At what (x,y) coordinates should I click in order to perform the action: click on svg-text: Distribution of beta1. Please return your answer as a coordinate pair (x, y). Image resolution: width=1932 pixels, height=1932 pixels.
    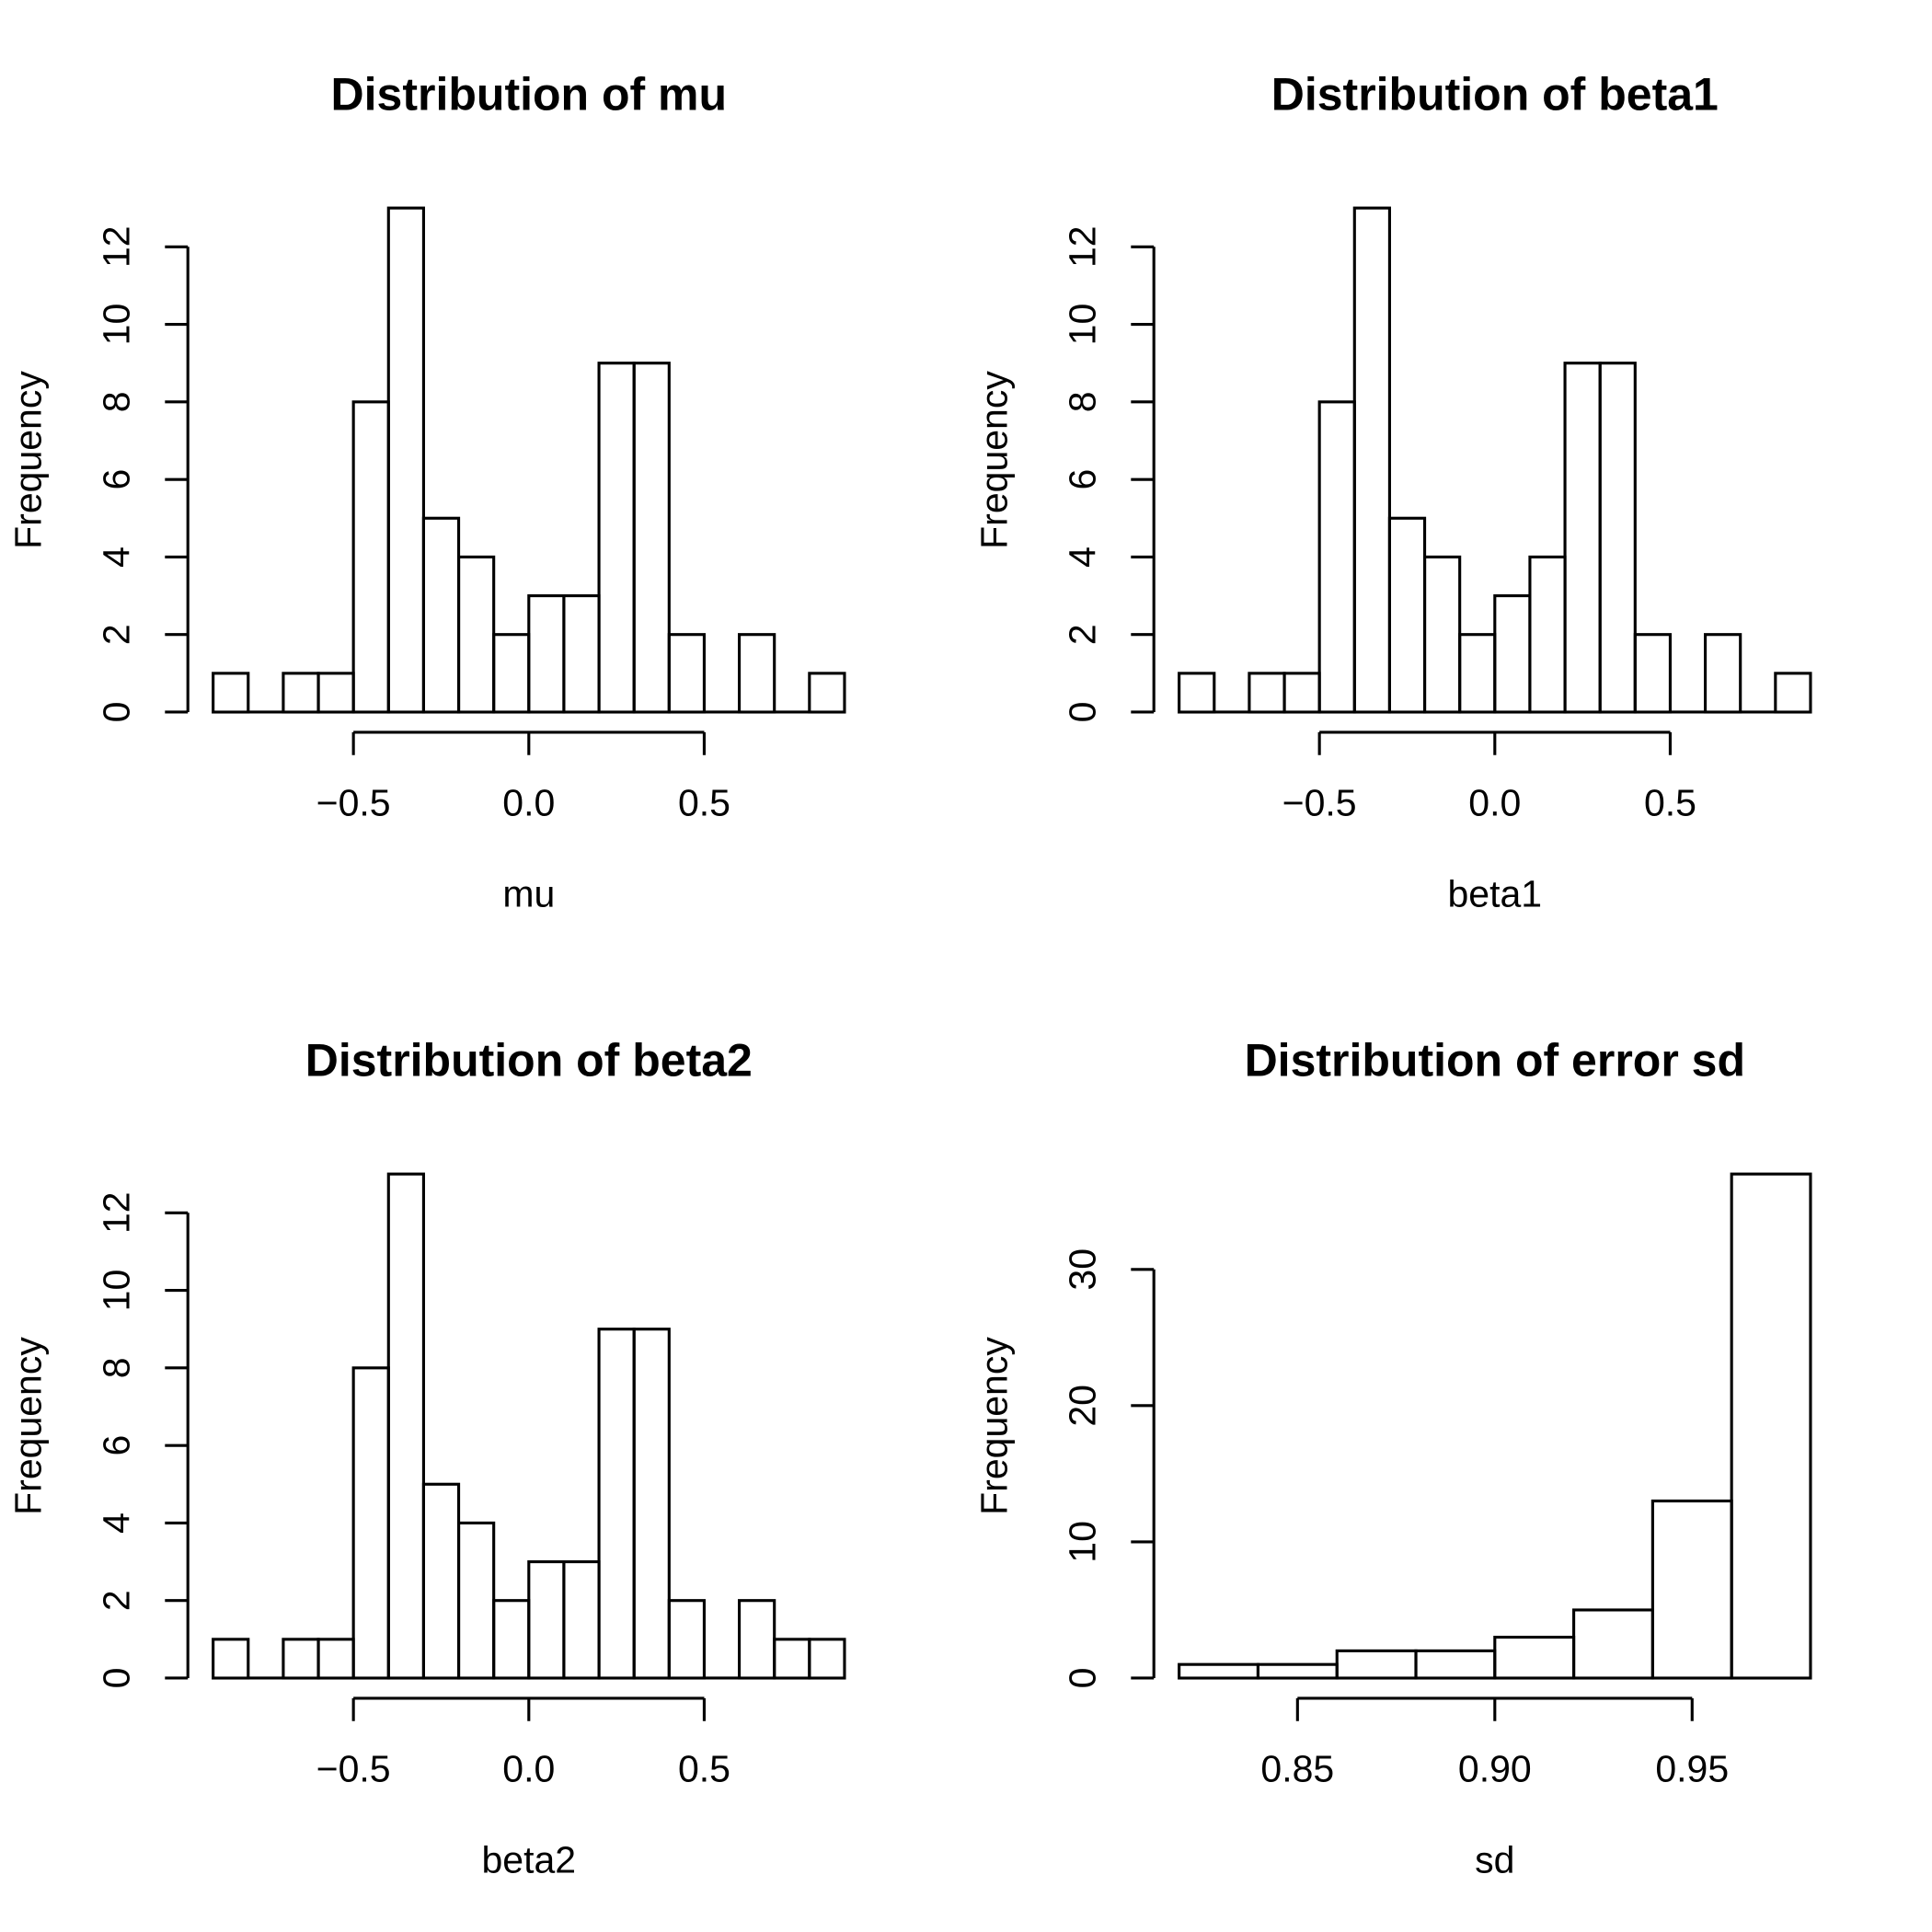
    Looking at the image, I should click on (1495, 95).